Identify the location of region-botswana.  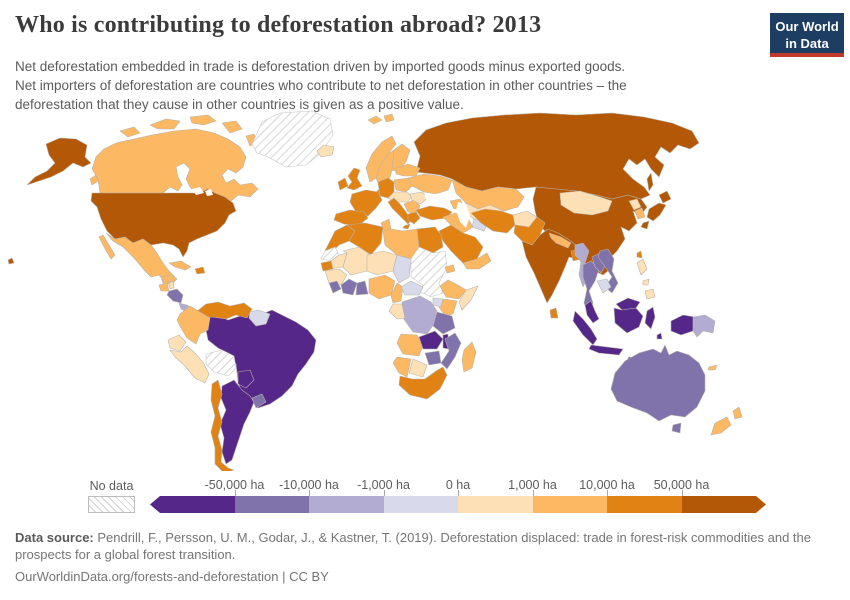
(418, 368).